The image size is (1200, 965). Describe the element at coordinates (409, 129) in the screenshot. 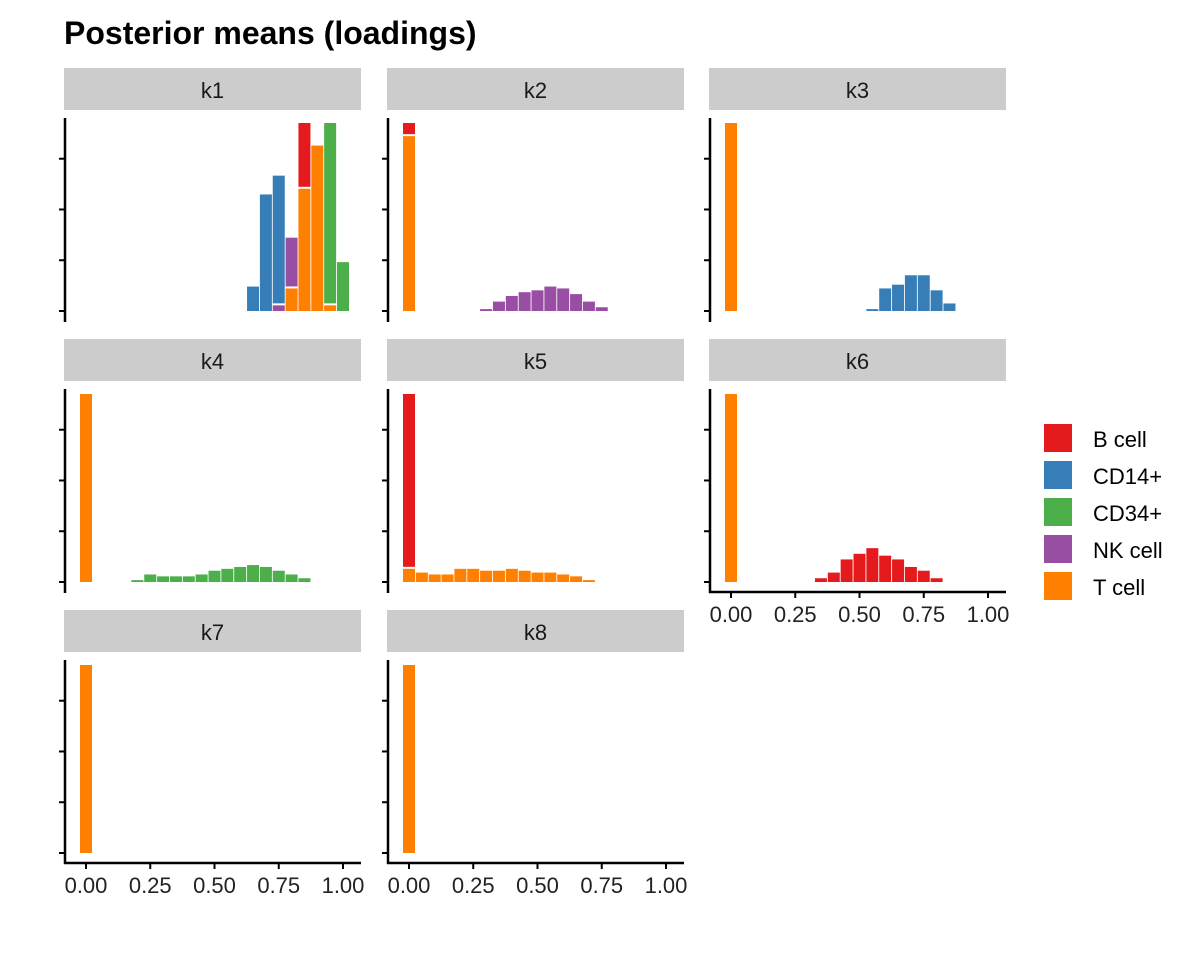

I see `bar-b-cell-k2` at that location.